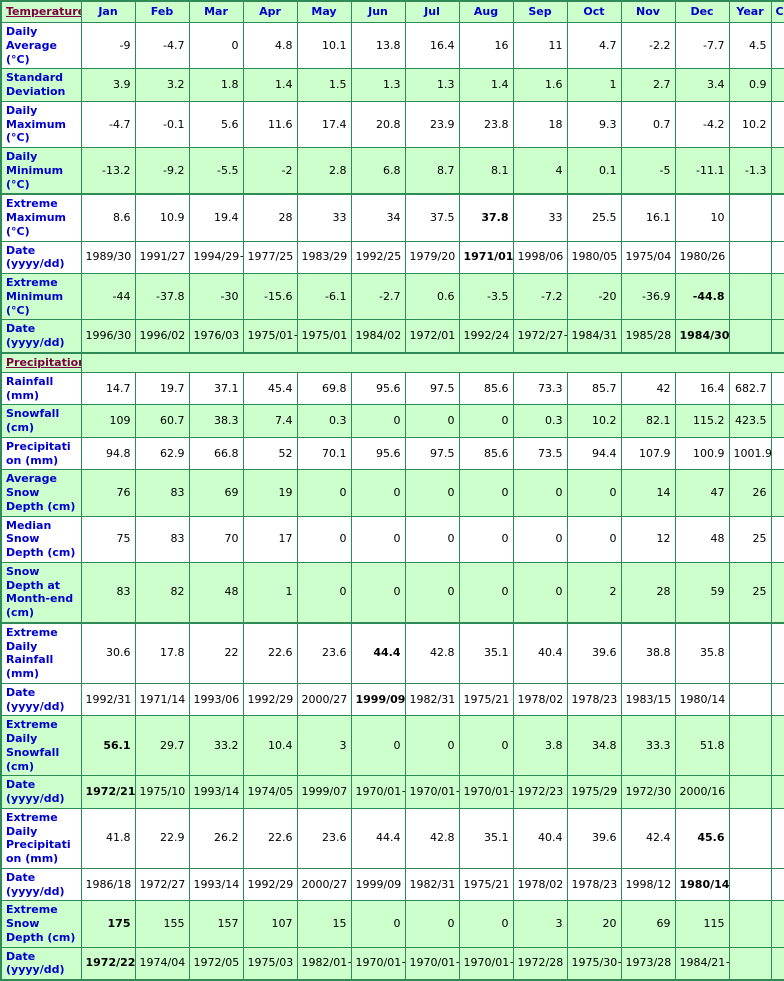 This screenshot has width=784, height=981. What do you see at coordinates (648, 171) in the screenshot?
I see `cell-daily-minimum-c-nov: -5` at bounding box center [648, 171].